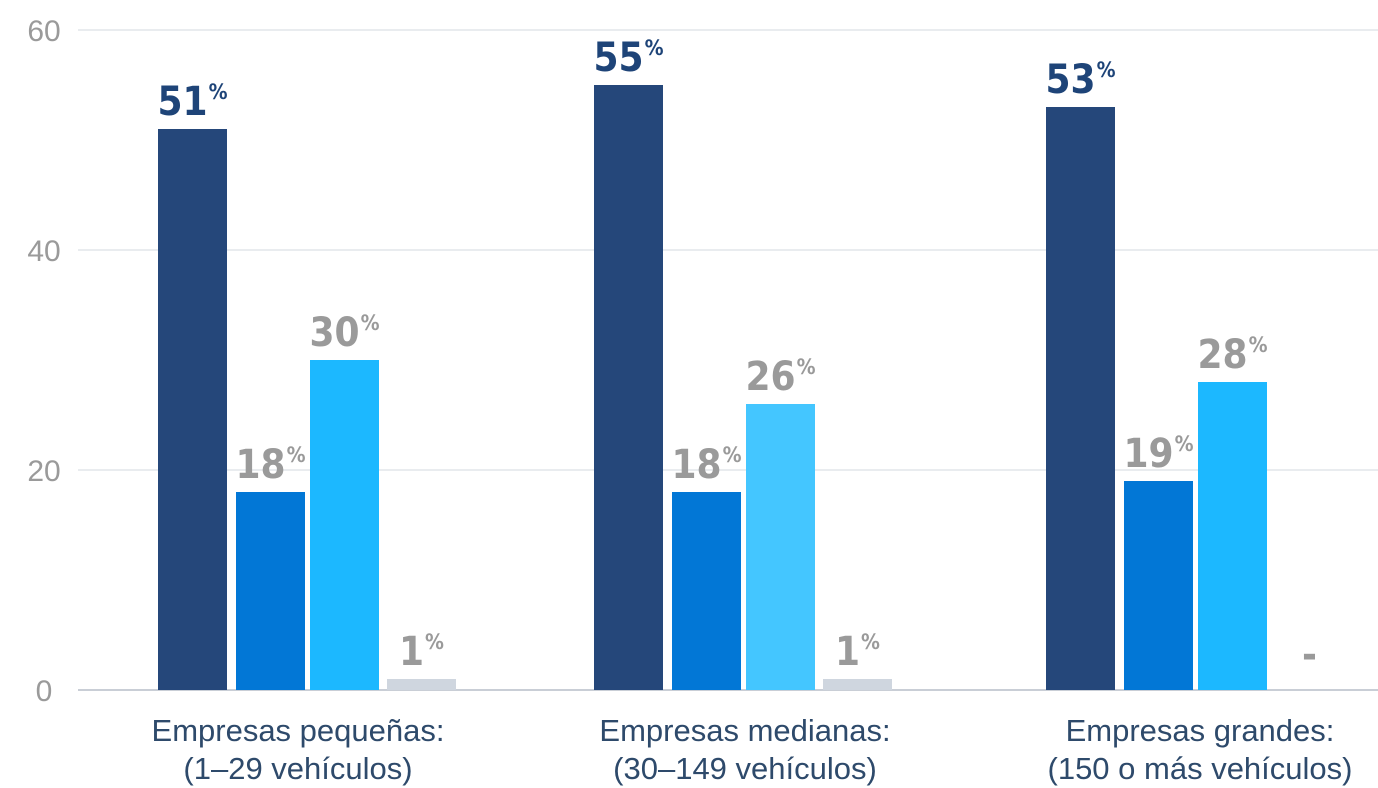  I want to click on category-label: Empresas pequeñas:, so click(298, 730).